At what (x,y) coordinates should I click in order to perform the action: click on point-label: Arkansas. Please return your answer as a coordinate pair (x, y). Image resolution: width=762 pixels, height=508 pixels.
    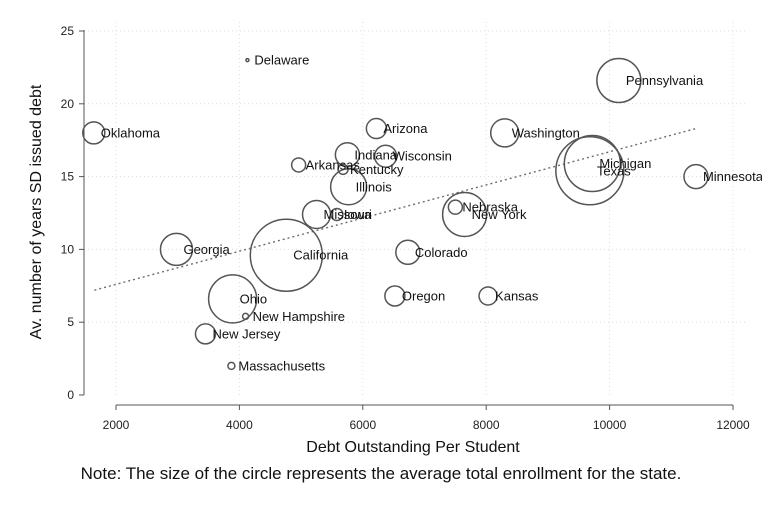
    Looking at the image, I should click on (333, 164).